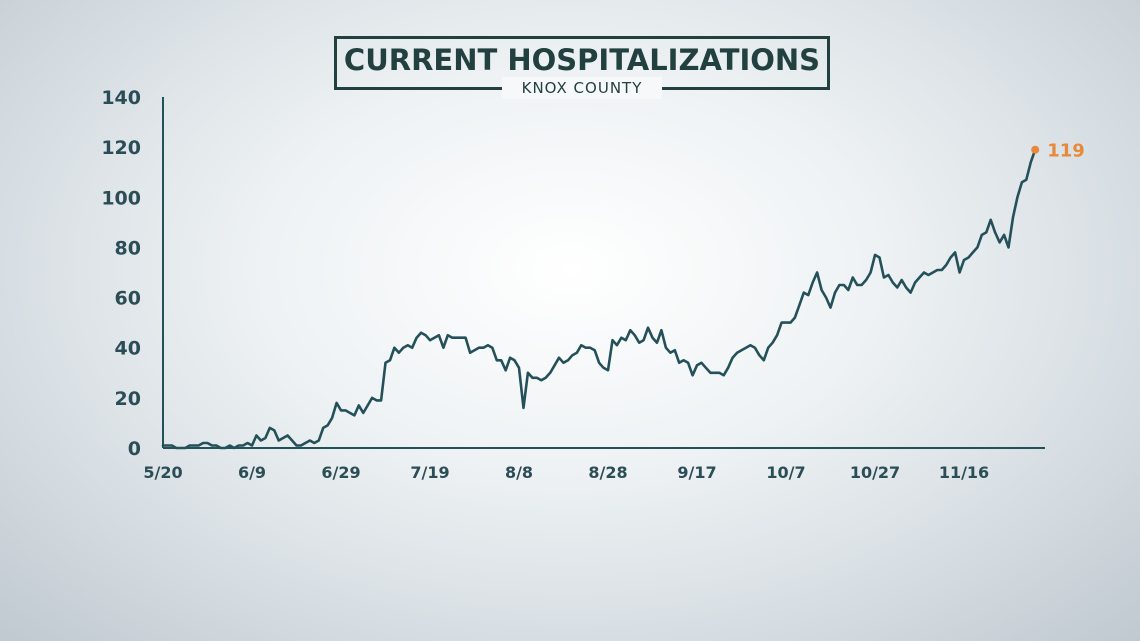 The image size is (1140, 641). I want to click on x-tick-label: 6/9, so click(252, 472).